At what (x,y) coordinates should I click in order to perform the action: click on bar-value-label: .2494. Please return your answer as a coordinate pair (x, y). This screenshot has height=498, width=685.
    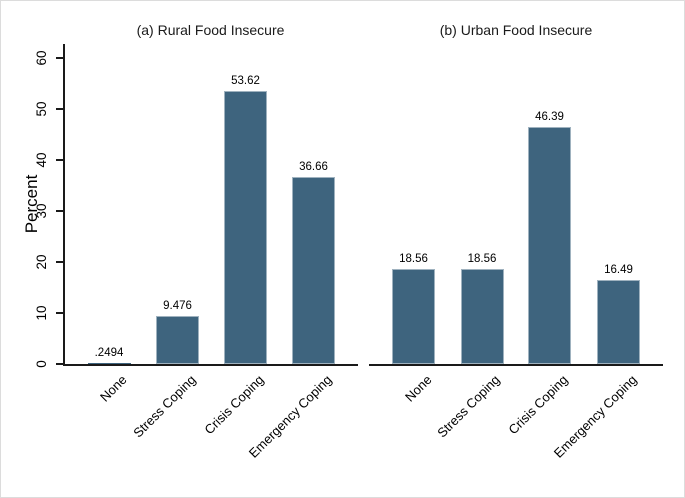
    Looking at the image, I should click on (109, 352).